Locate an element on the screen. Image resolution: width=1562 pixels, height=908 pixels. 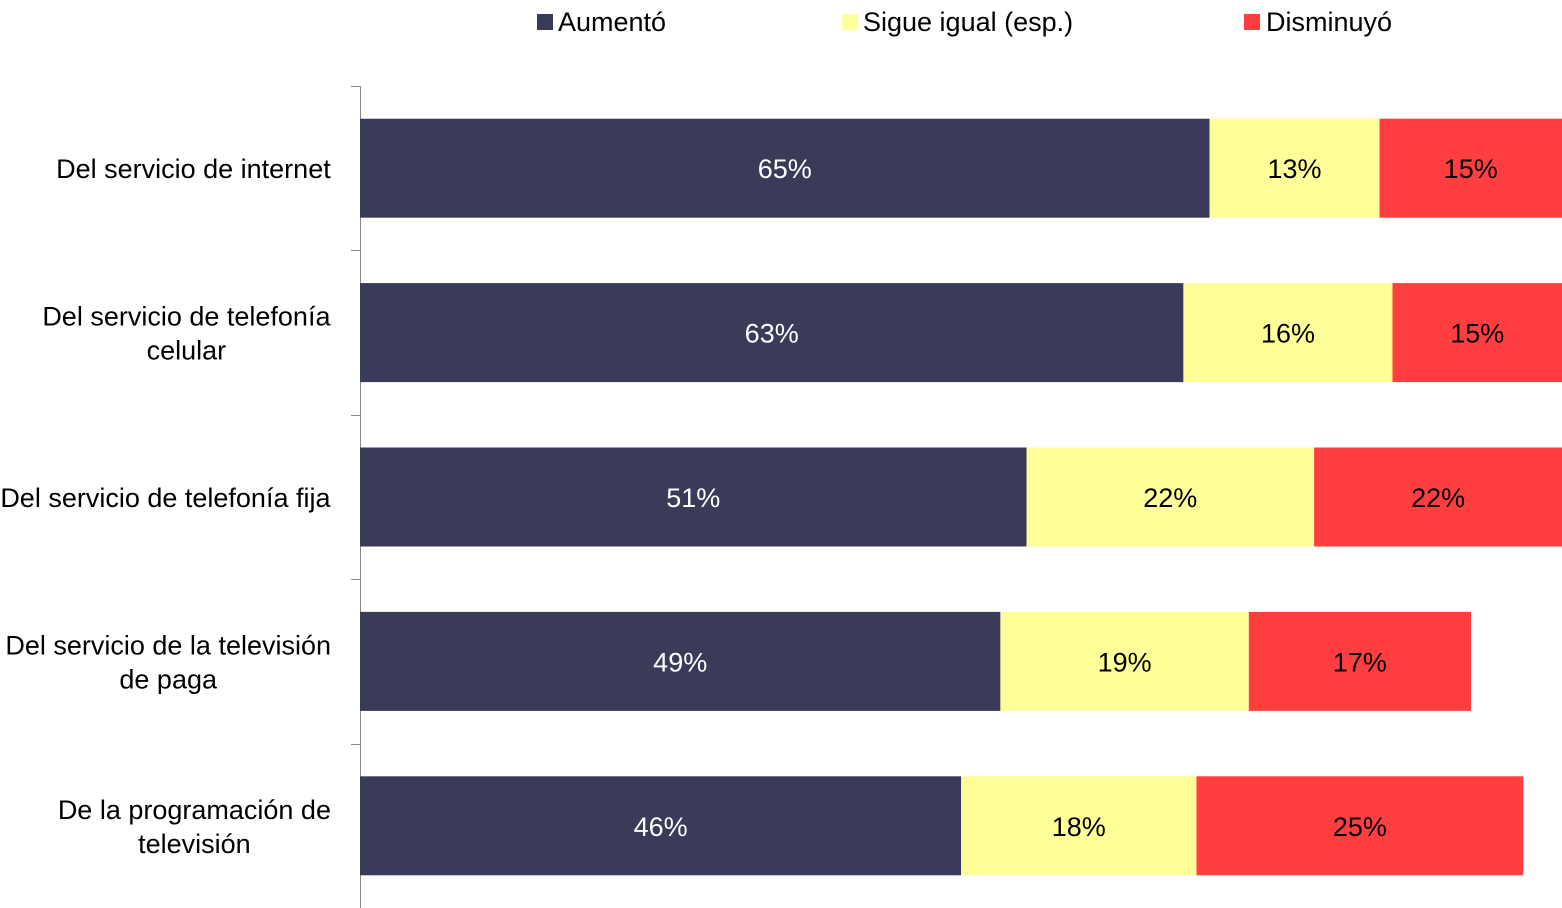
data-label: 19% is located at coordinates (1125, 662).